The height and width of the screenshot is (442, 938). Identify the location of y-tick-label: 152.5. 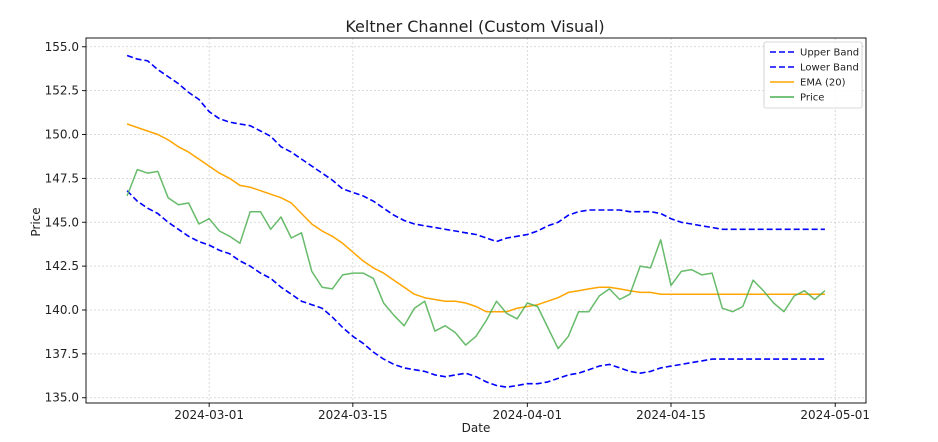
(62, 91).